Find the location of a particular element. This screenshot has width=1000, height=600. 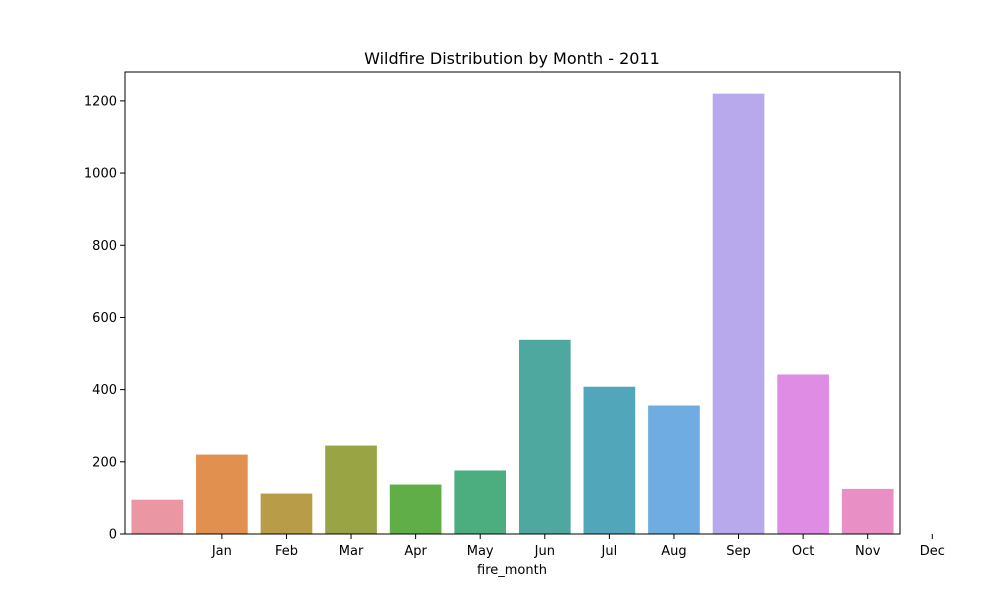

y-tick-label: 600 is located at coordinates (104, 318).